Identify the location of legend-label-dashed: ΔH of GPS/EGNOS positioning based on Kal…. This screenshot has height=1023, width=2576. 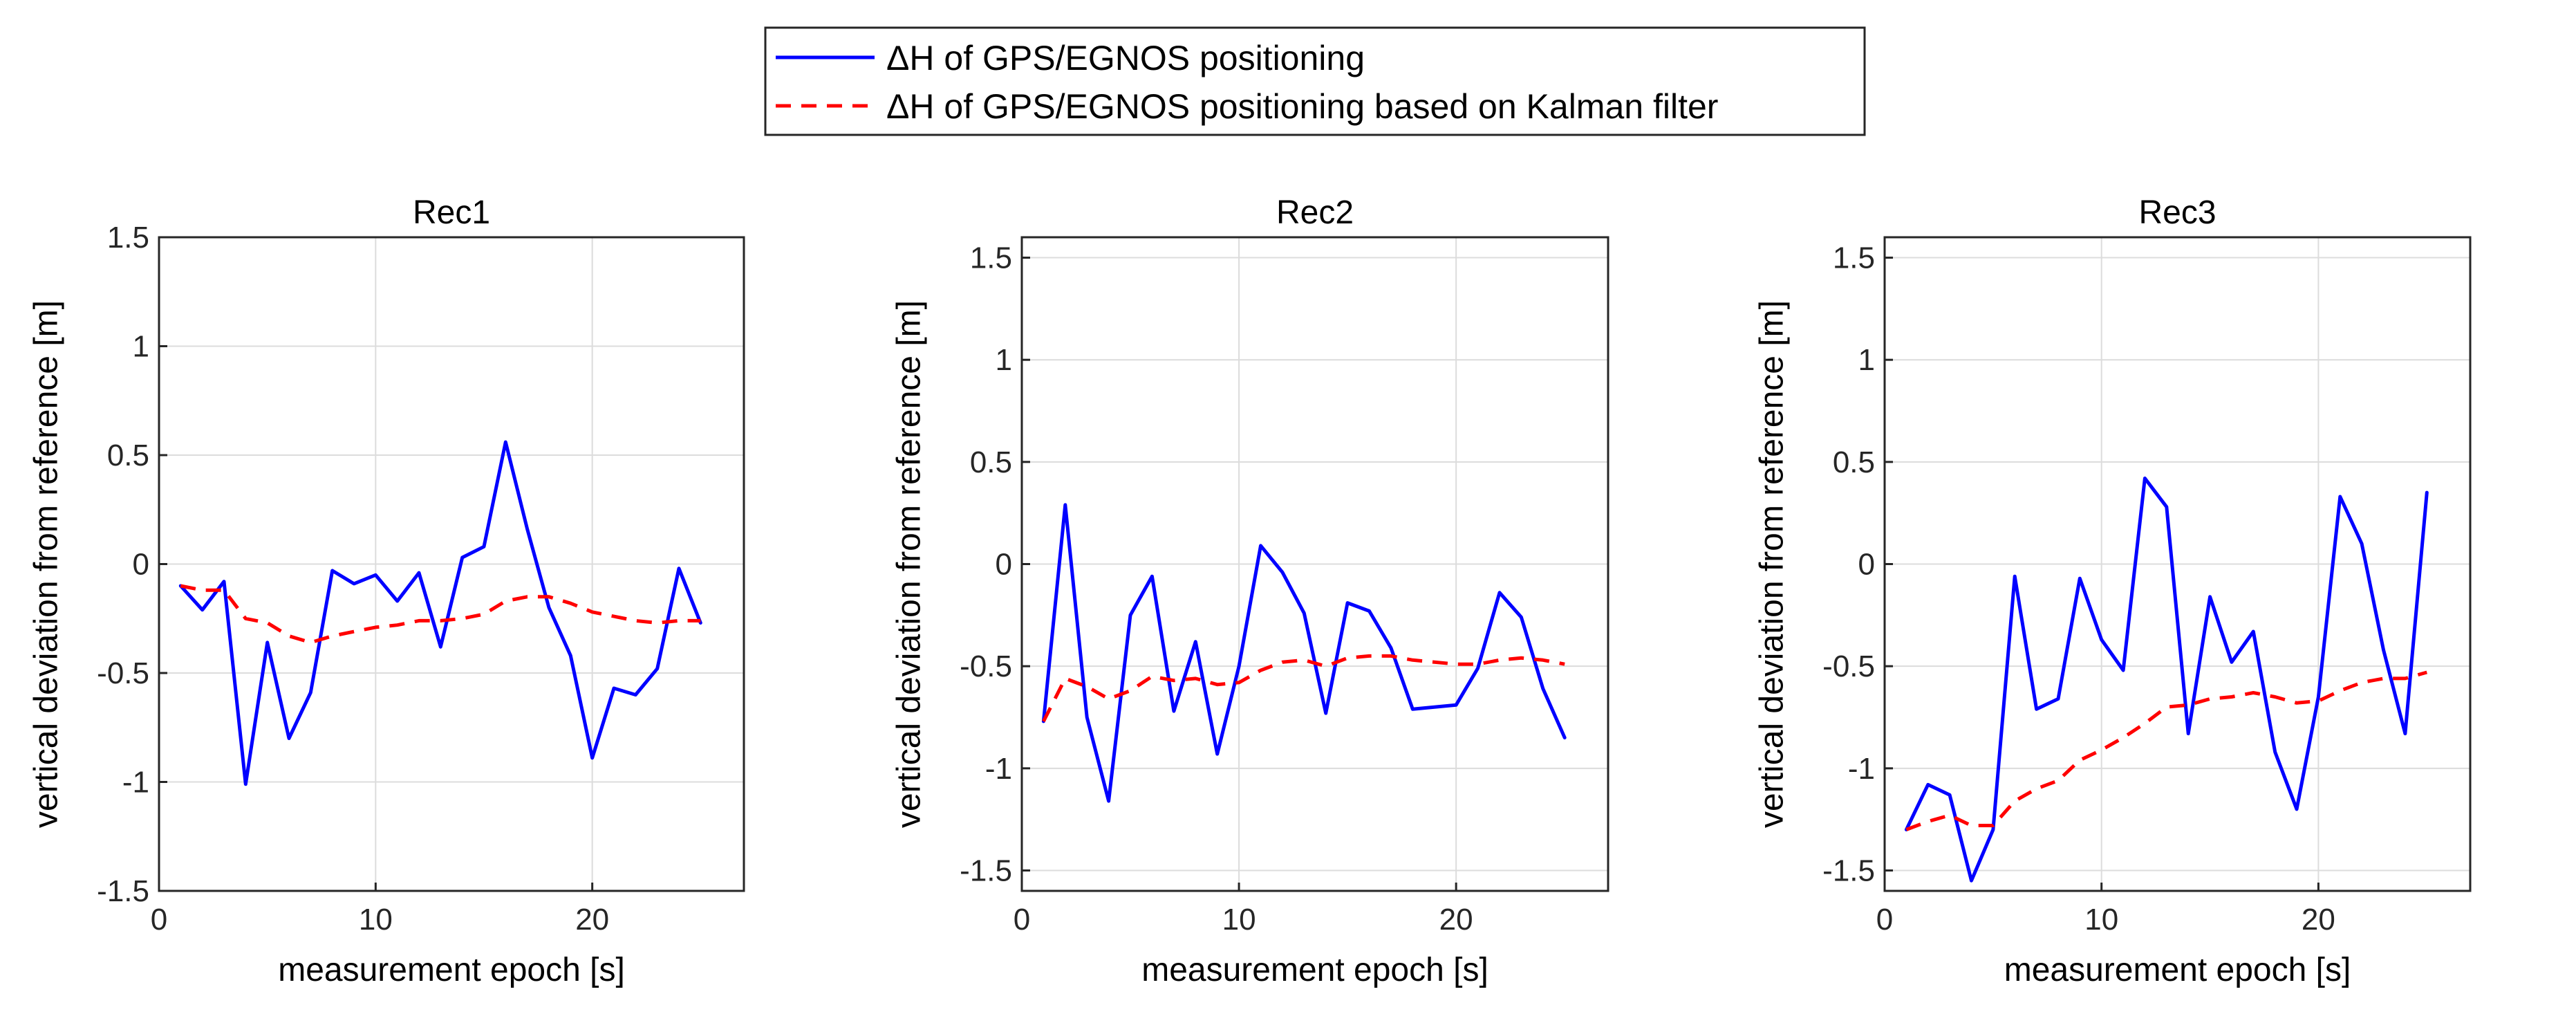
(1302, 106).